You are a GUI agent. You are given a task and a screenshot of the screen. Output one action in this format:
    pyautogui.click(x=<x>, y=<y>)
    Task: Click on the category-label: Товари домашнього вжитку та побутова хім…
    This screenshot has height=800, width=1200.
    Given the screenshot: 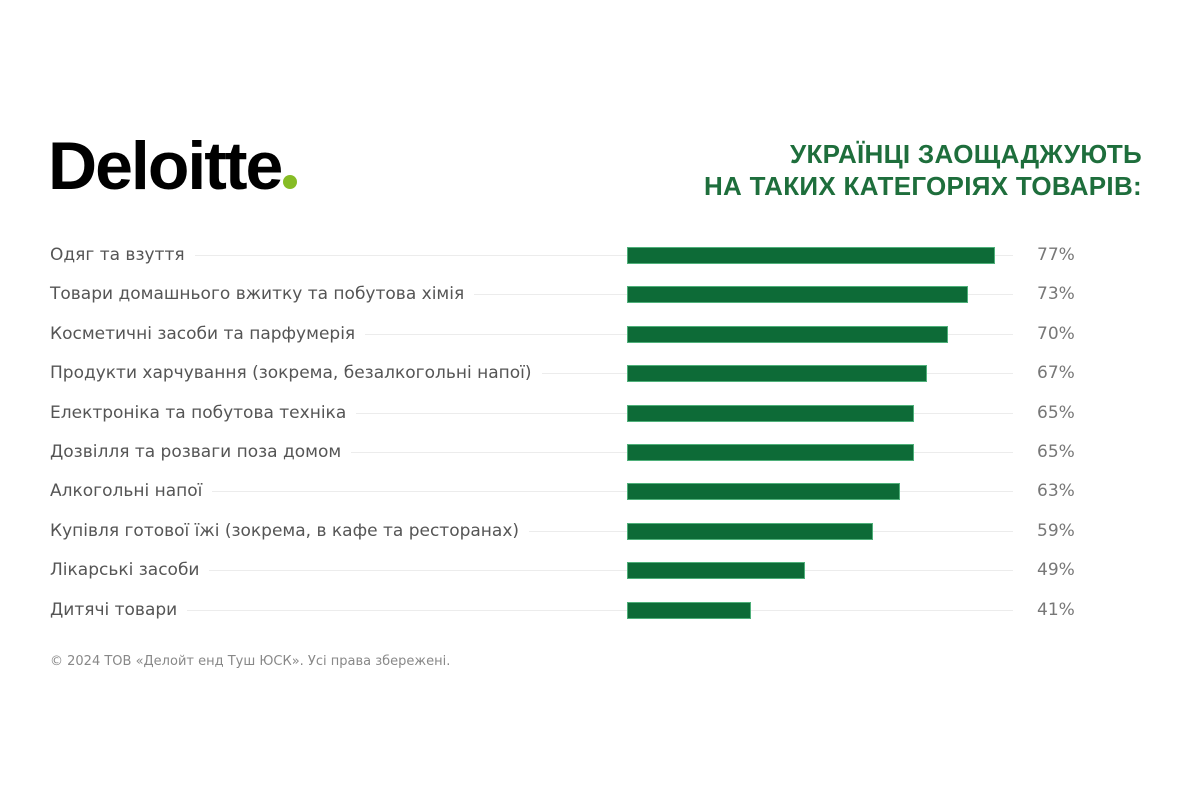 What is the action you would take?
    pyautogui.click(x=262, y=294)
    